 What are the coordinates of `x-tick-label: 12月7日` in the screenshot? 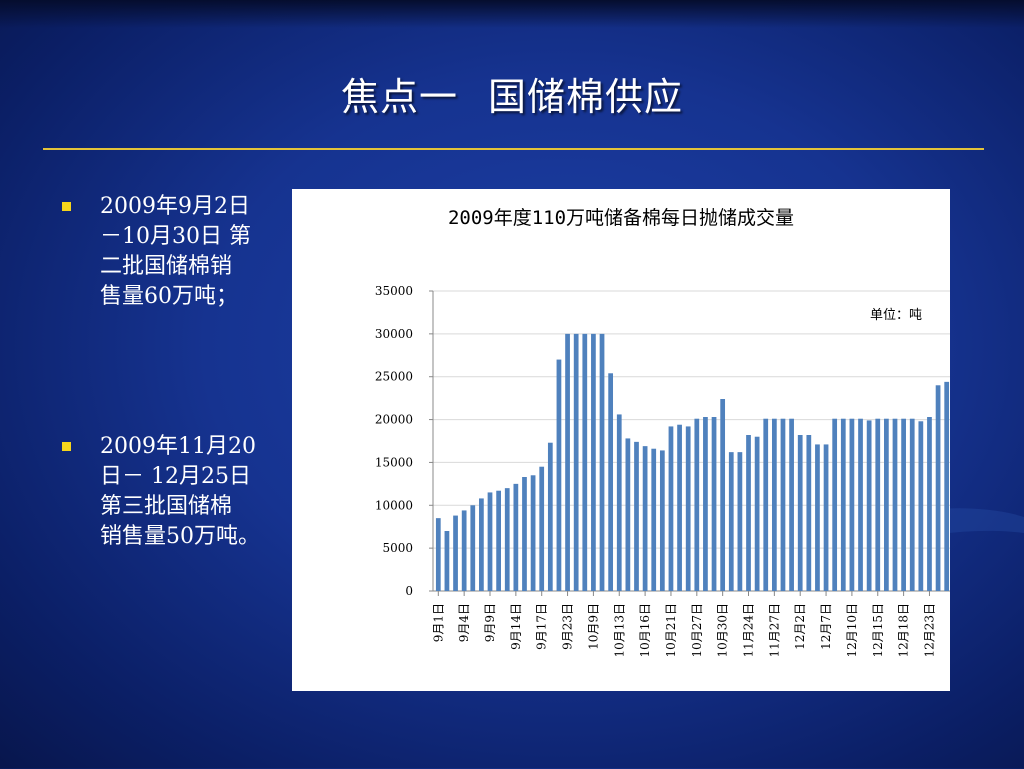 It's located at (826, 626).